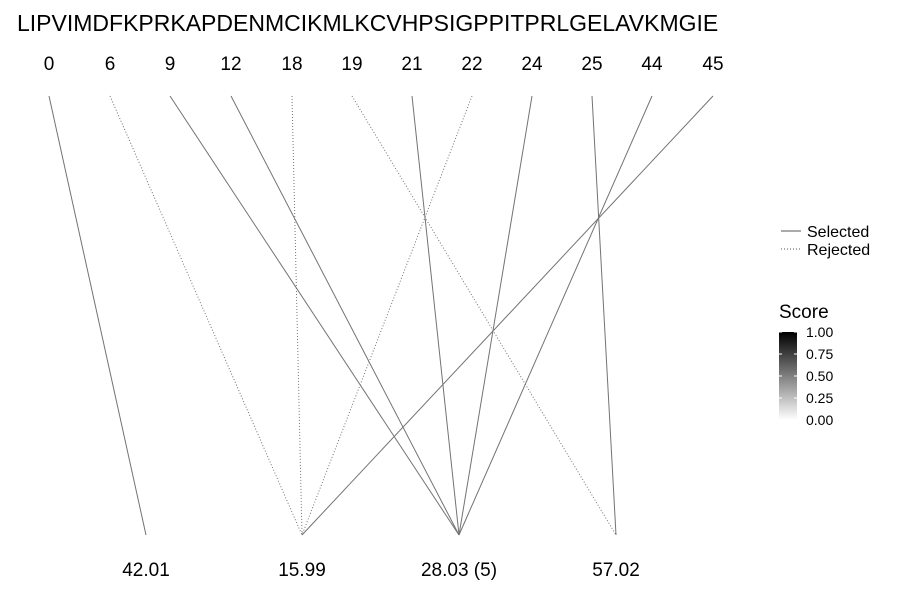  Describe the element at coordinates (291, 64) in the screenshot. I see `top-position-label: 18` at that location.